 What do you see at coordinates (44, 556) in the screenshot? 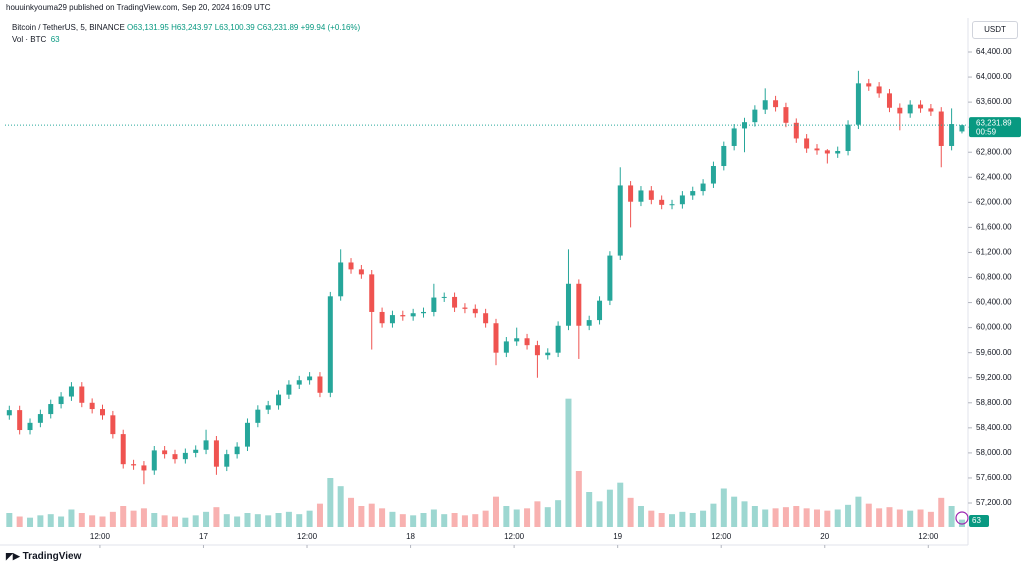
I see `brand: ◤▶ TradingView` at bounding box center [44, 556].